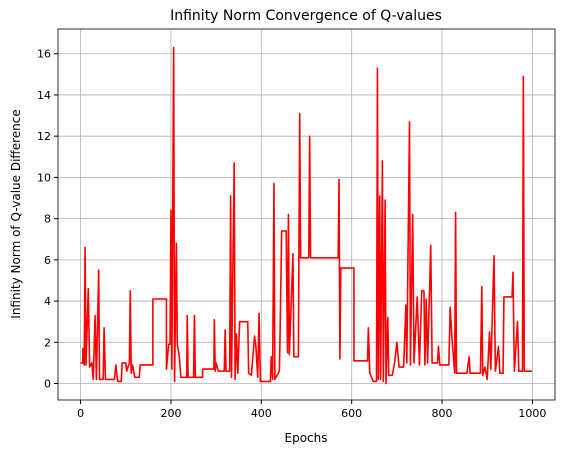 The height and width of the screenshot is (455, 563). What do you see at coordinates (47, 384) in the screenshot?
I see `y-tick-label: 0` at bounding box center [47, 384].